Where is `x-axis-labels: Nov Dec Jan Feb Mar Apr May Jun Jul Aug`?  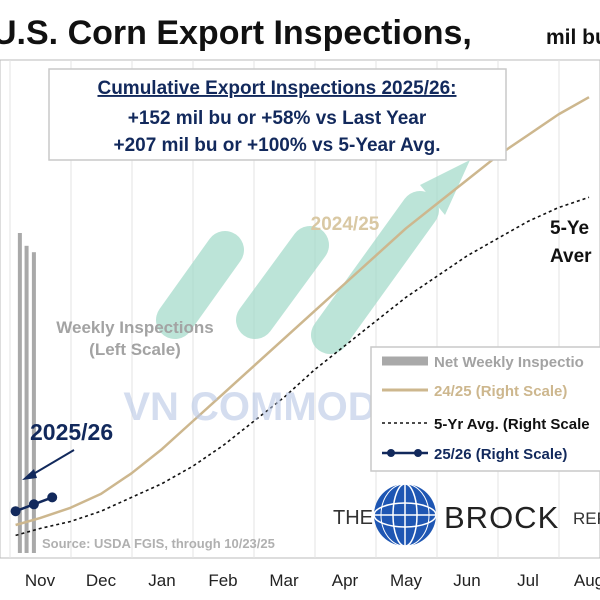
x-axis-labels: Nov Dec Jan Feb Mar Apr May Jun Jul Aug is located at coordinates (312, 580).